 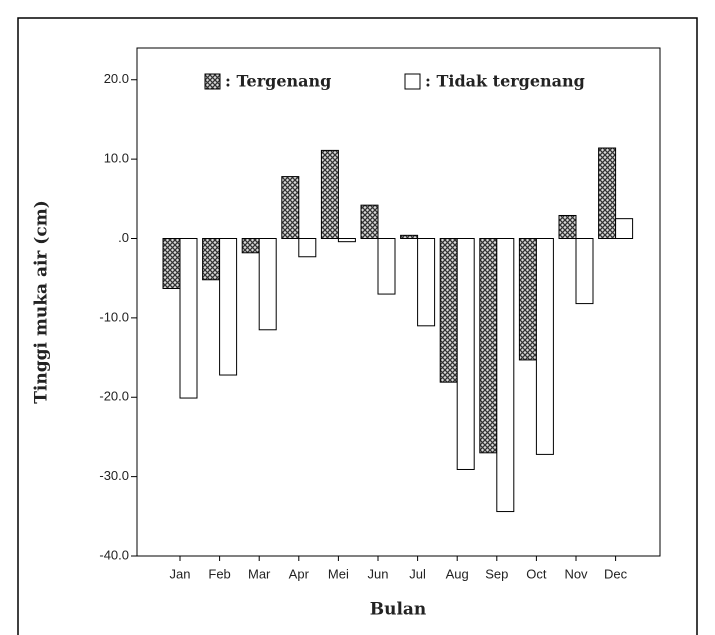 What do you see at coordinates (457, 573) in the screenshot?
I see `x-tick-label: Aug` at bounding box center [457, 573].